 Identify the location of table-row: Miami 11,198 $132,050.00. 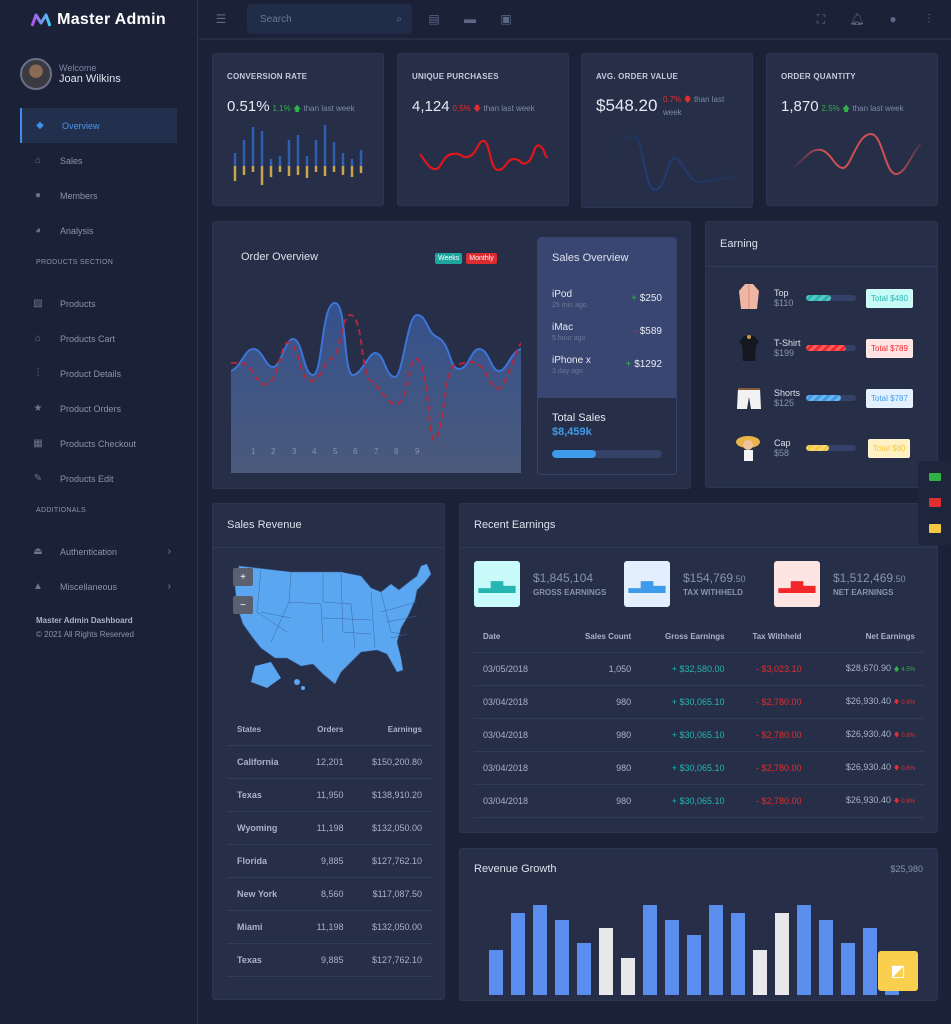
(329, 926).